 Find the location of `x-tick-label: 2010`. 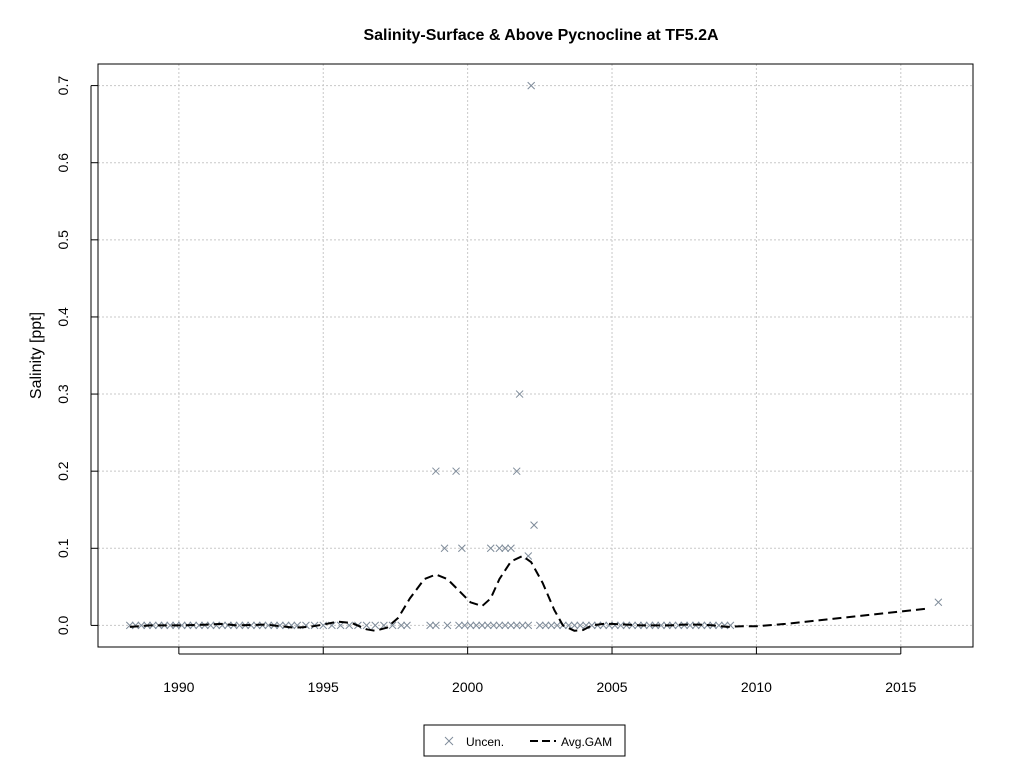

x-tick-label: 2010 is located at coordinates (756, 687).